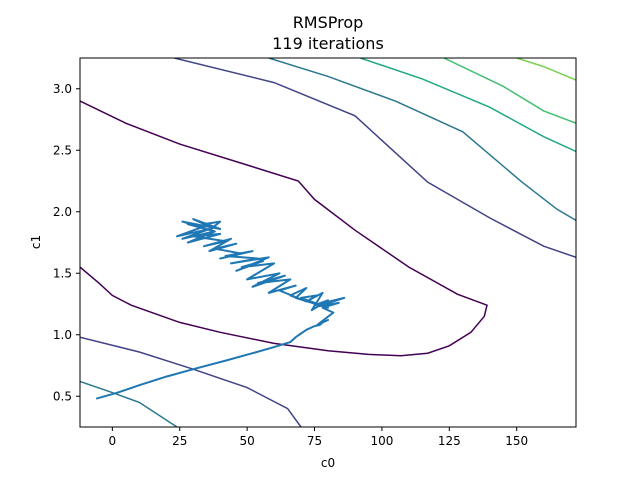 This screenshot has width=640, height=480. I want to click on x-tick-label: 50, so click(246, 441).